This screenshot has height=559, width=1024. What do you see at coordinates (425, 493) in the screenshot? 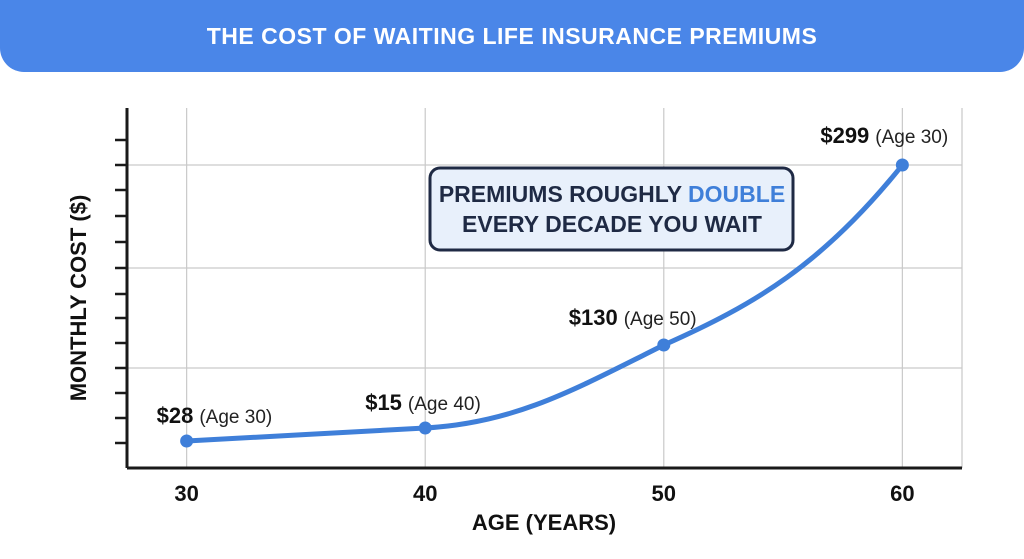
I see `x-tick-label: 40` at bounding box center [425, 493].